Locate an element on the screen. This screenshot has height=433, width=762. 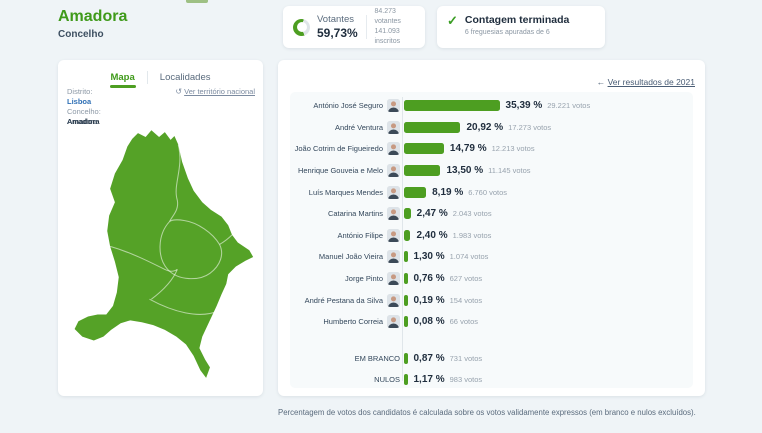
candidate-name: Catarina Martins is located at coordinates (355, 214).